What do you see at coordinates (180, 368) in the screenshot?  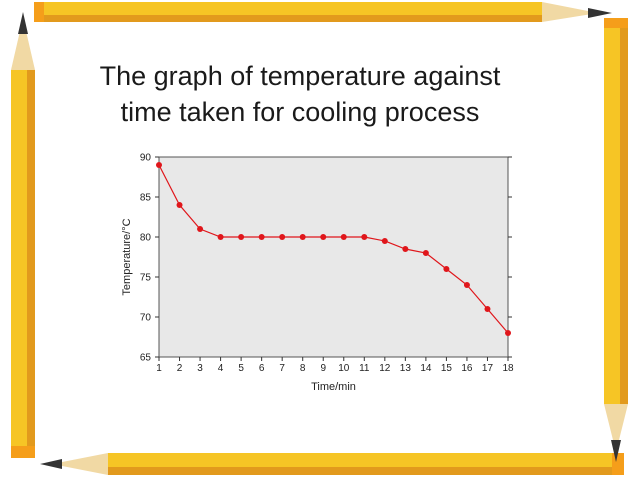 I see `x-tick-label: 2` at bounding box center [180, 368].